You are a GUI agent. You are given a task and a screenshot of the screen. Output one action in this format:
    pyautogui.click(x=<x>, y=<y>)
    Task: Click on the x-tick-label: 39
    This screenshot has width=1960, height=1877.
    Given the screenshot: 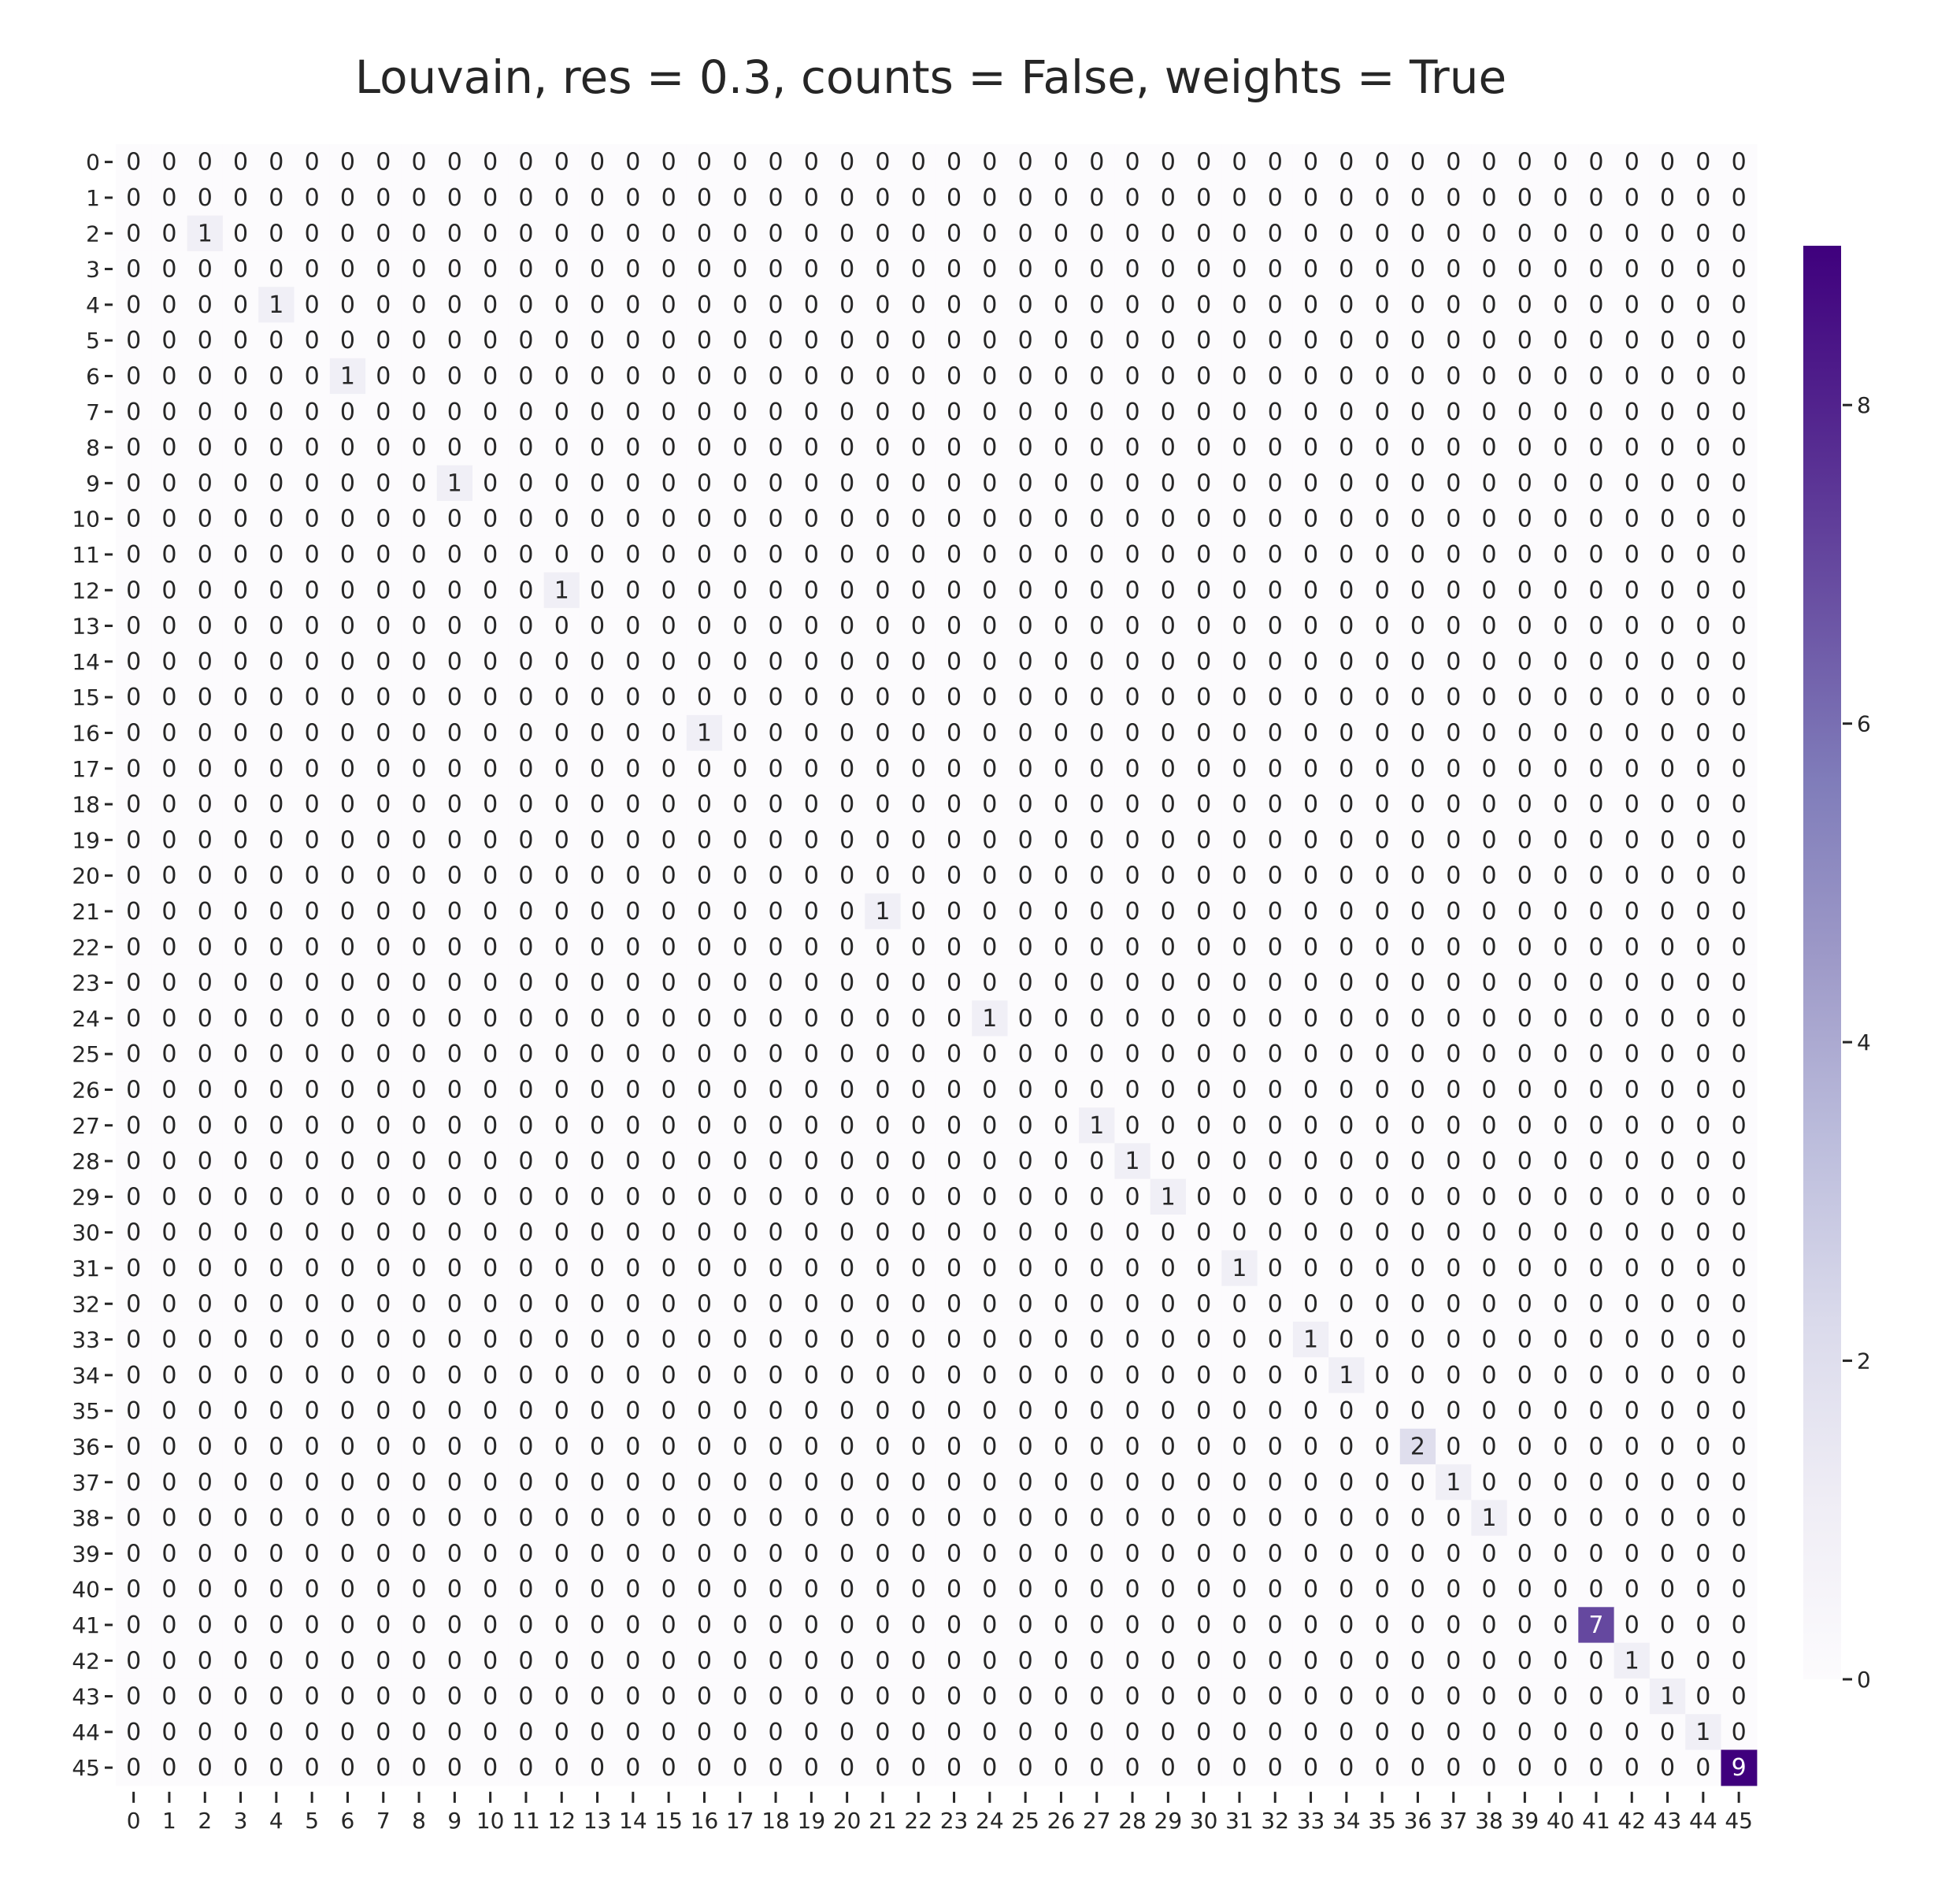 What is the action you would take?
    pyautogui.click(x=1525, y=1821)
    